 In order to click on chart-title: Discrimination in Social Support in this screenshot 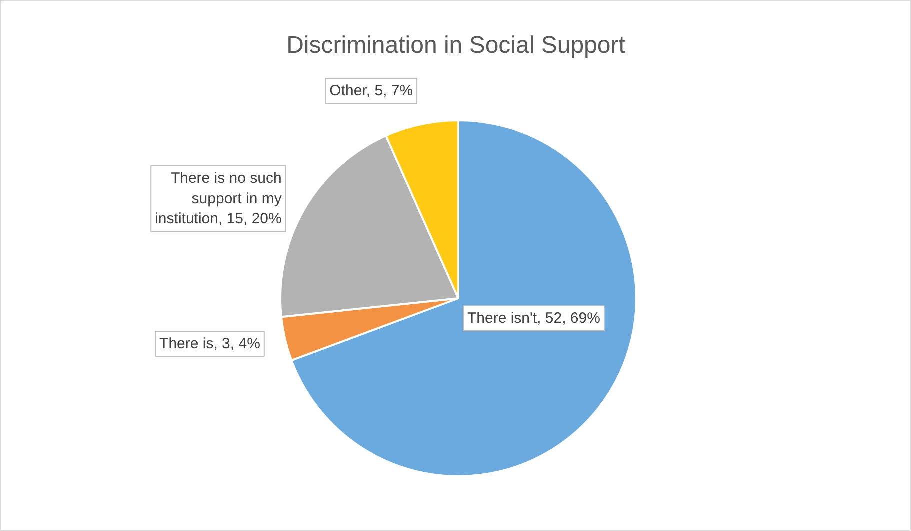, I will do `click(456, 45)`.